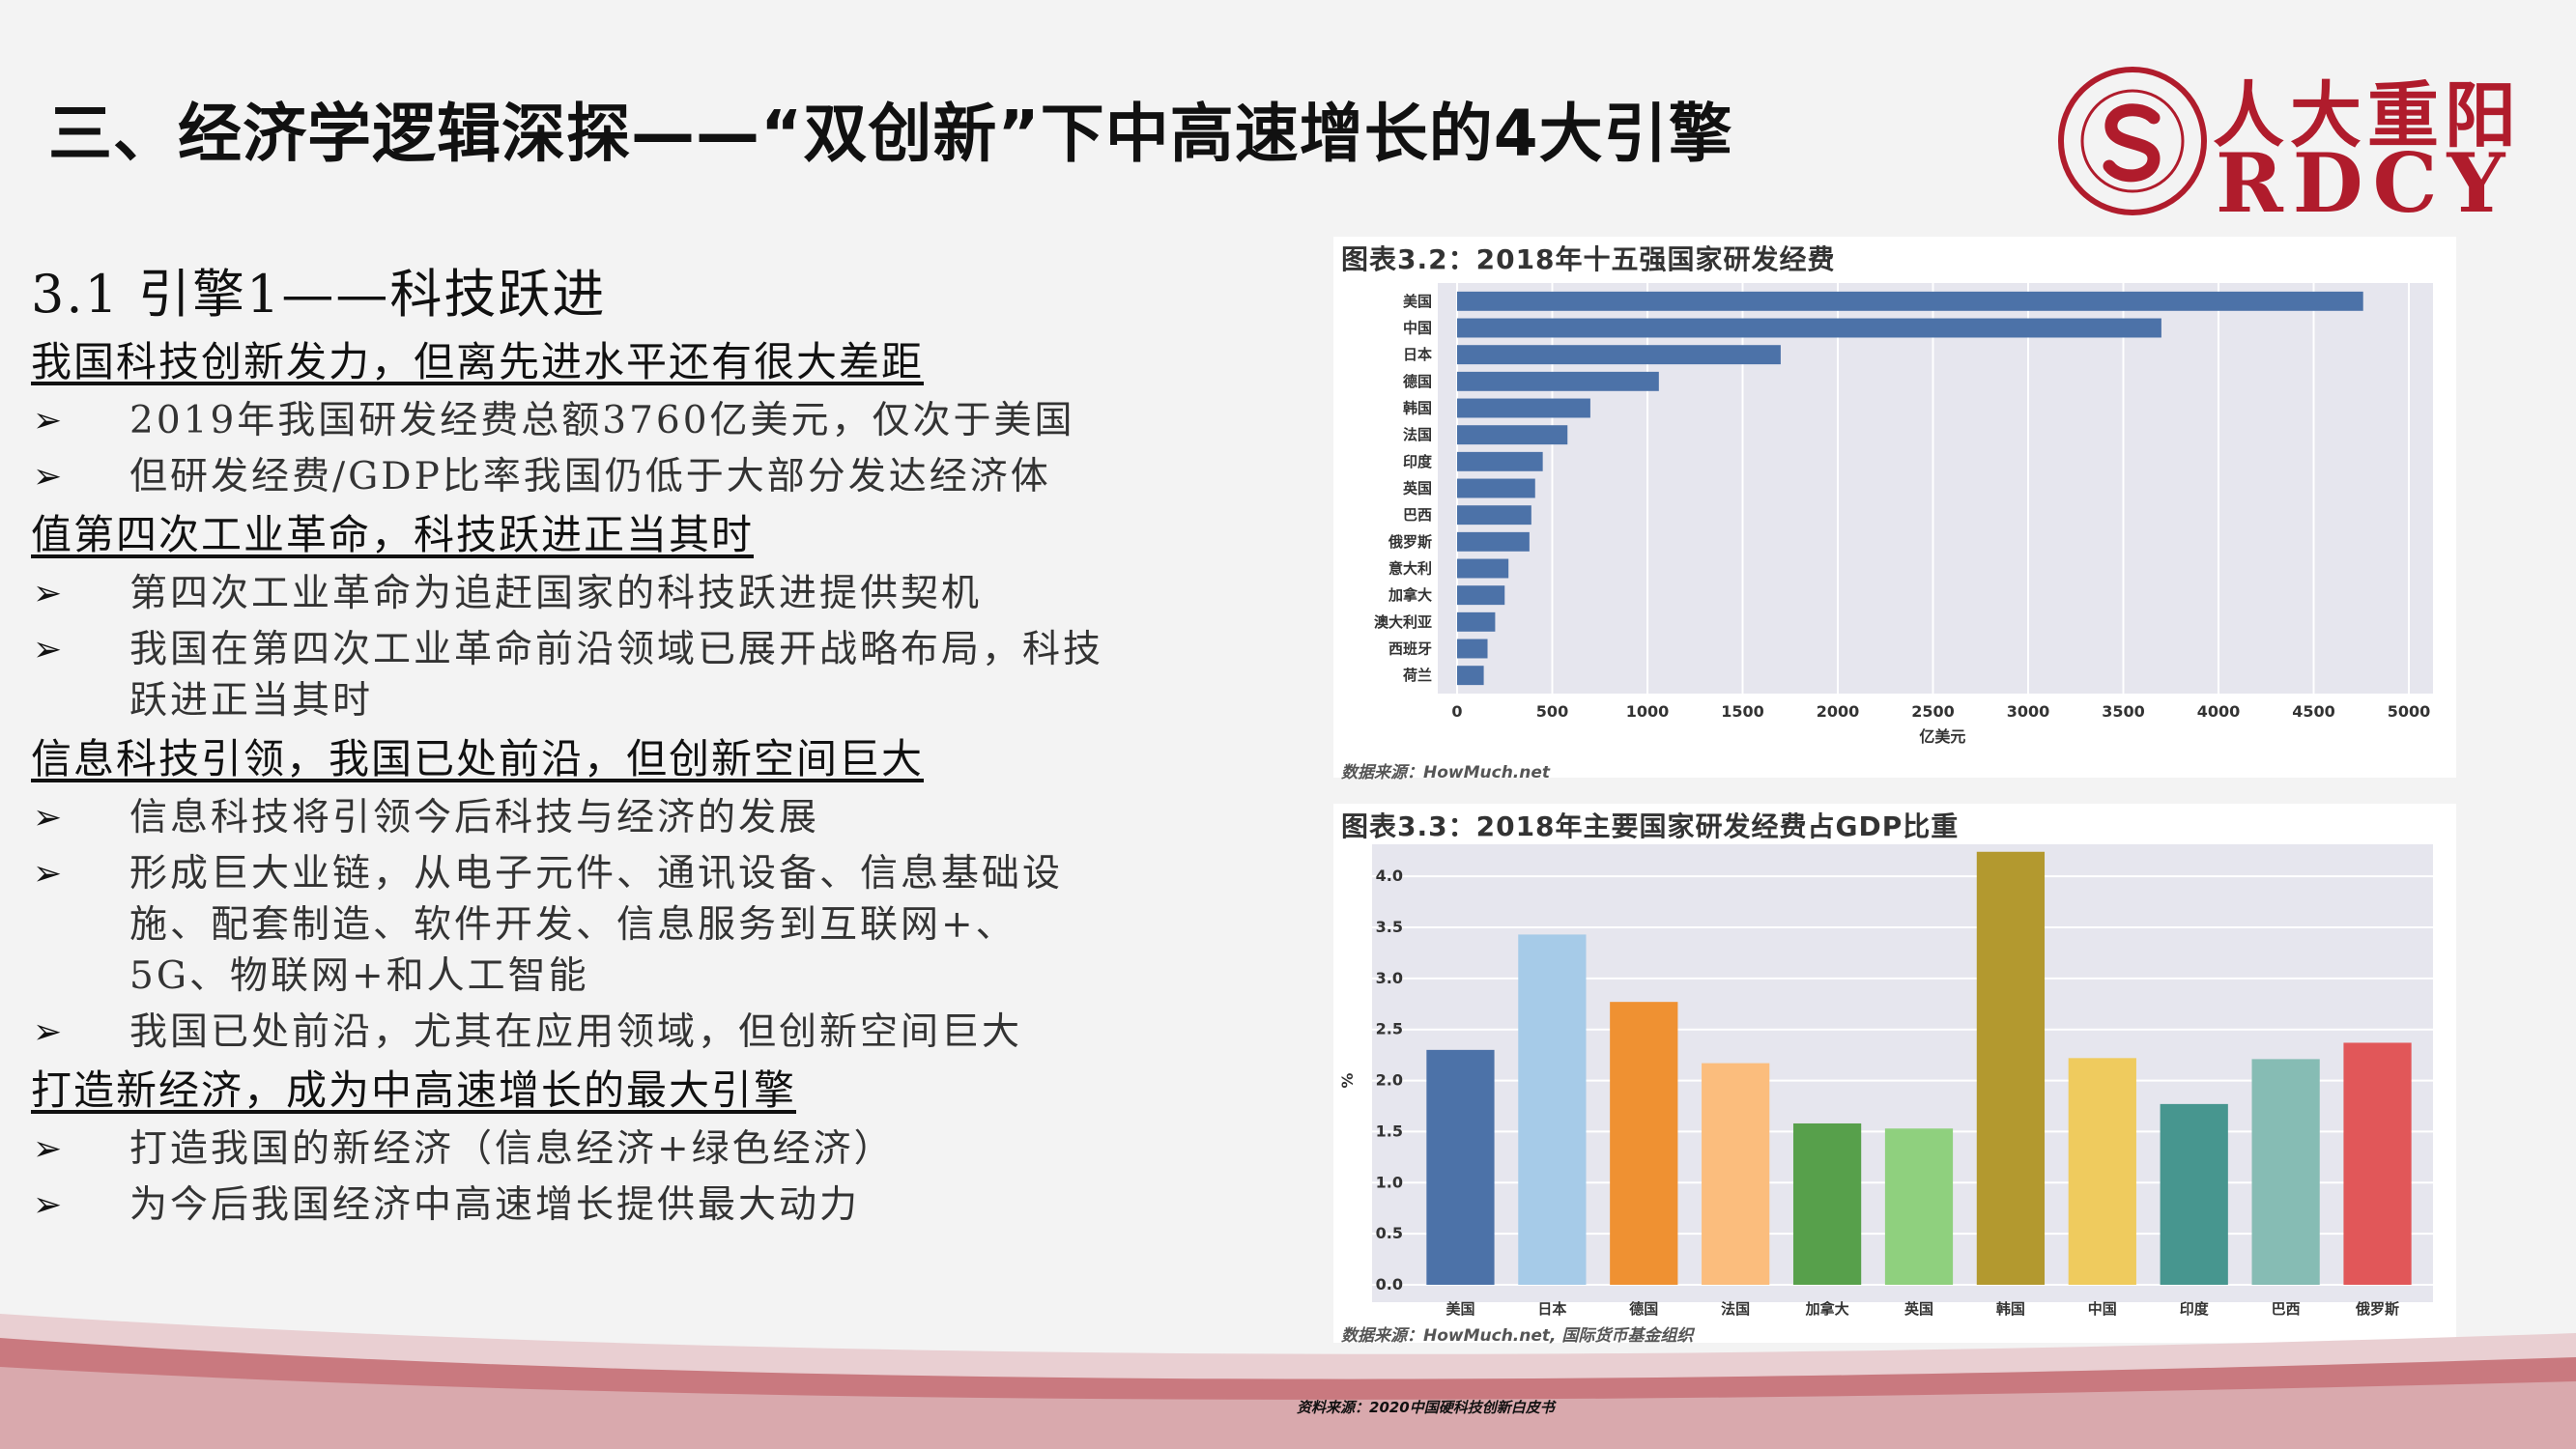 This screenshot has width=2576, height=1449. What do you see at coordinates (1410, 569) in the screenshot?
I see `y-tick-label: 意大利` at bounding box center [1410, 569].